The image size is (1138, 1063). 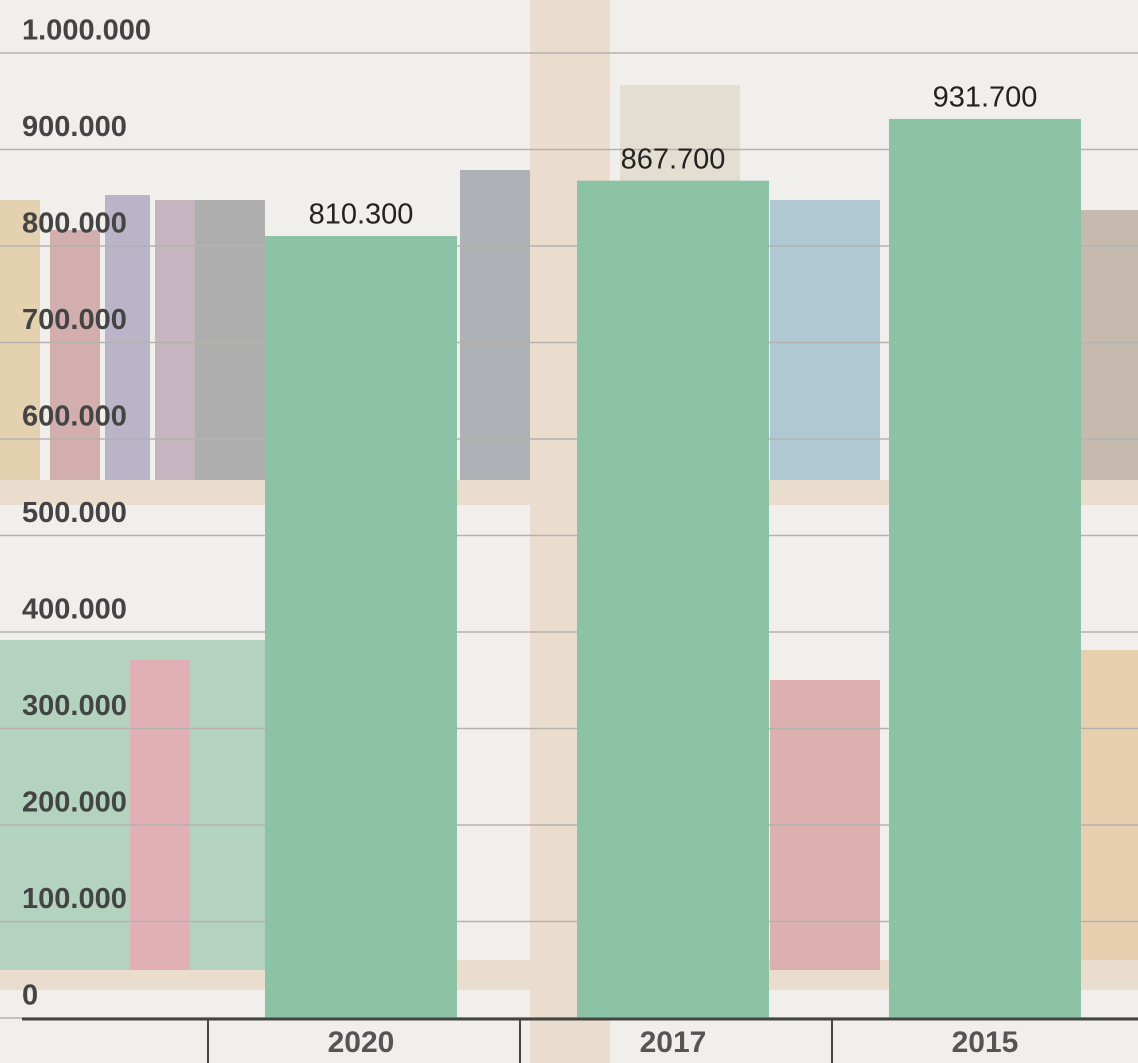 What do you see at coordinates (673, 1042) in the screenshot?
I see `x-tick-label: 2017` at bounding box center [673, 1042].